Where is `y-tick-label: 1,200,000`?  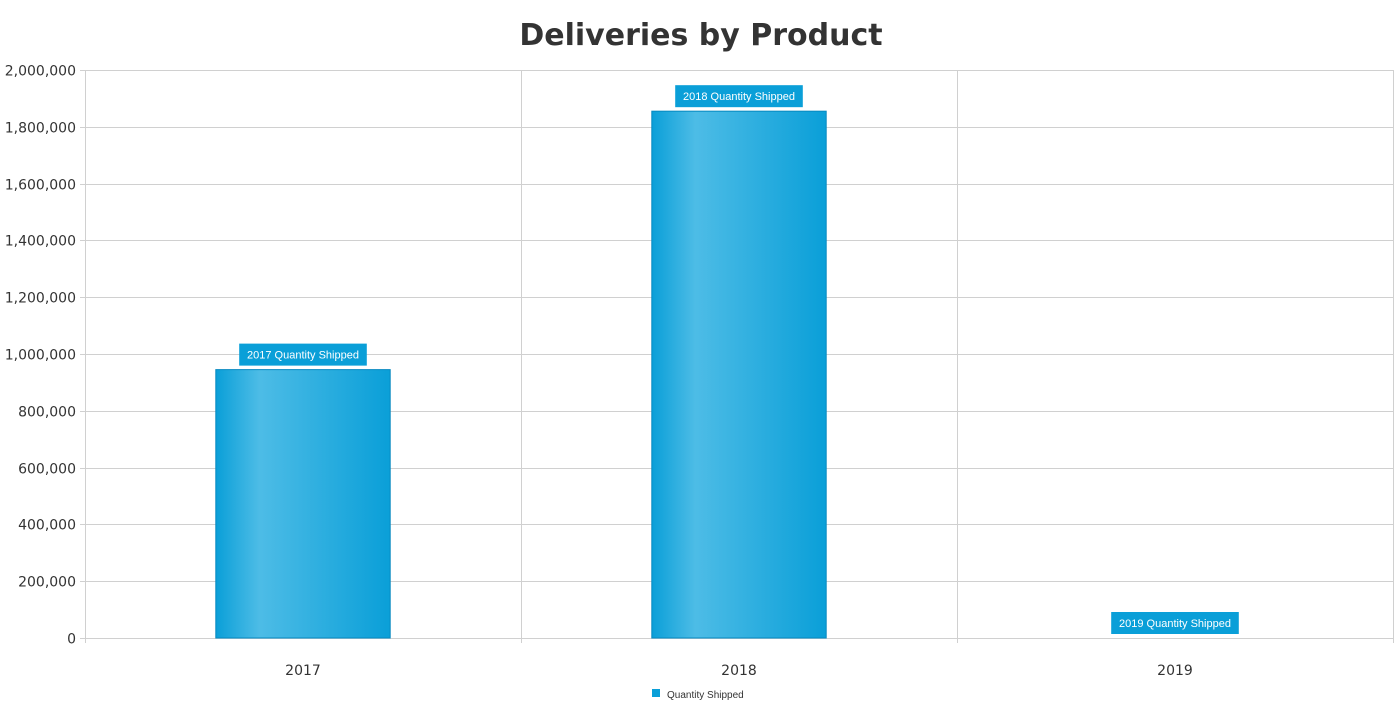
y-tick-label: 1,200,000 is located at coordinates (40, 299).